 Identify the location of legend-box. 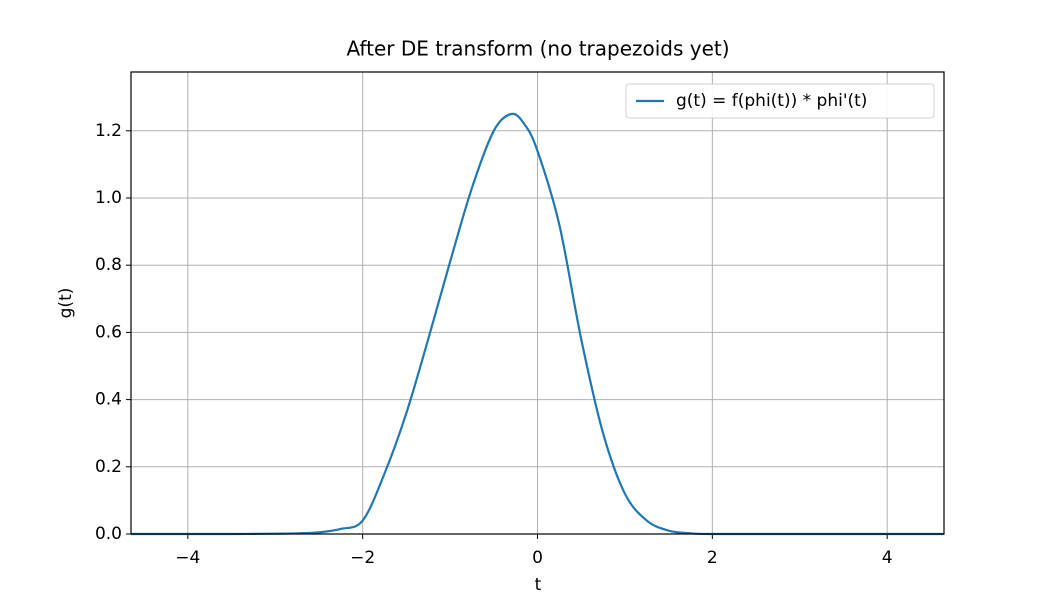
(780, 101).